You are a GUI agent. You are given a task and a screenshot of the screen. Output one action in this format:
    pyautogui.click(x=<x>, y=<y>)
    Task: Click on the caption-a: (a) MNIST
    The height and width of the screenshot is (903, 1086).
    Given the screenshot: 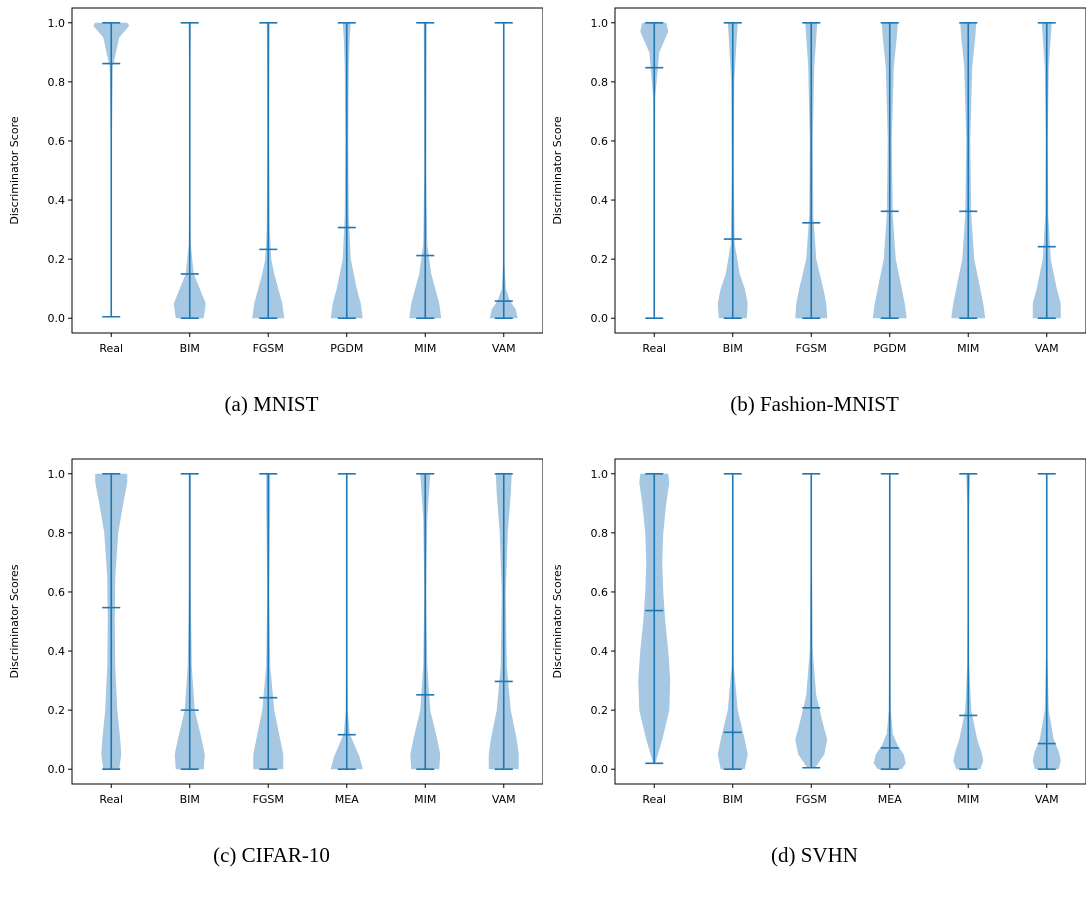 What is the action you would take?
    pyautogui.click(x=271, y=404)
    